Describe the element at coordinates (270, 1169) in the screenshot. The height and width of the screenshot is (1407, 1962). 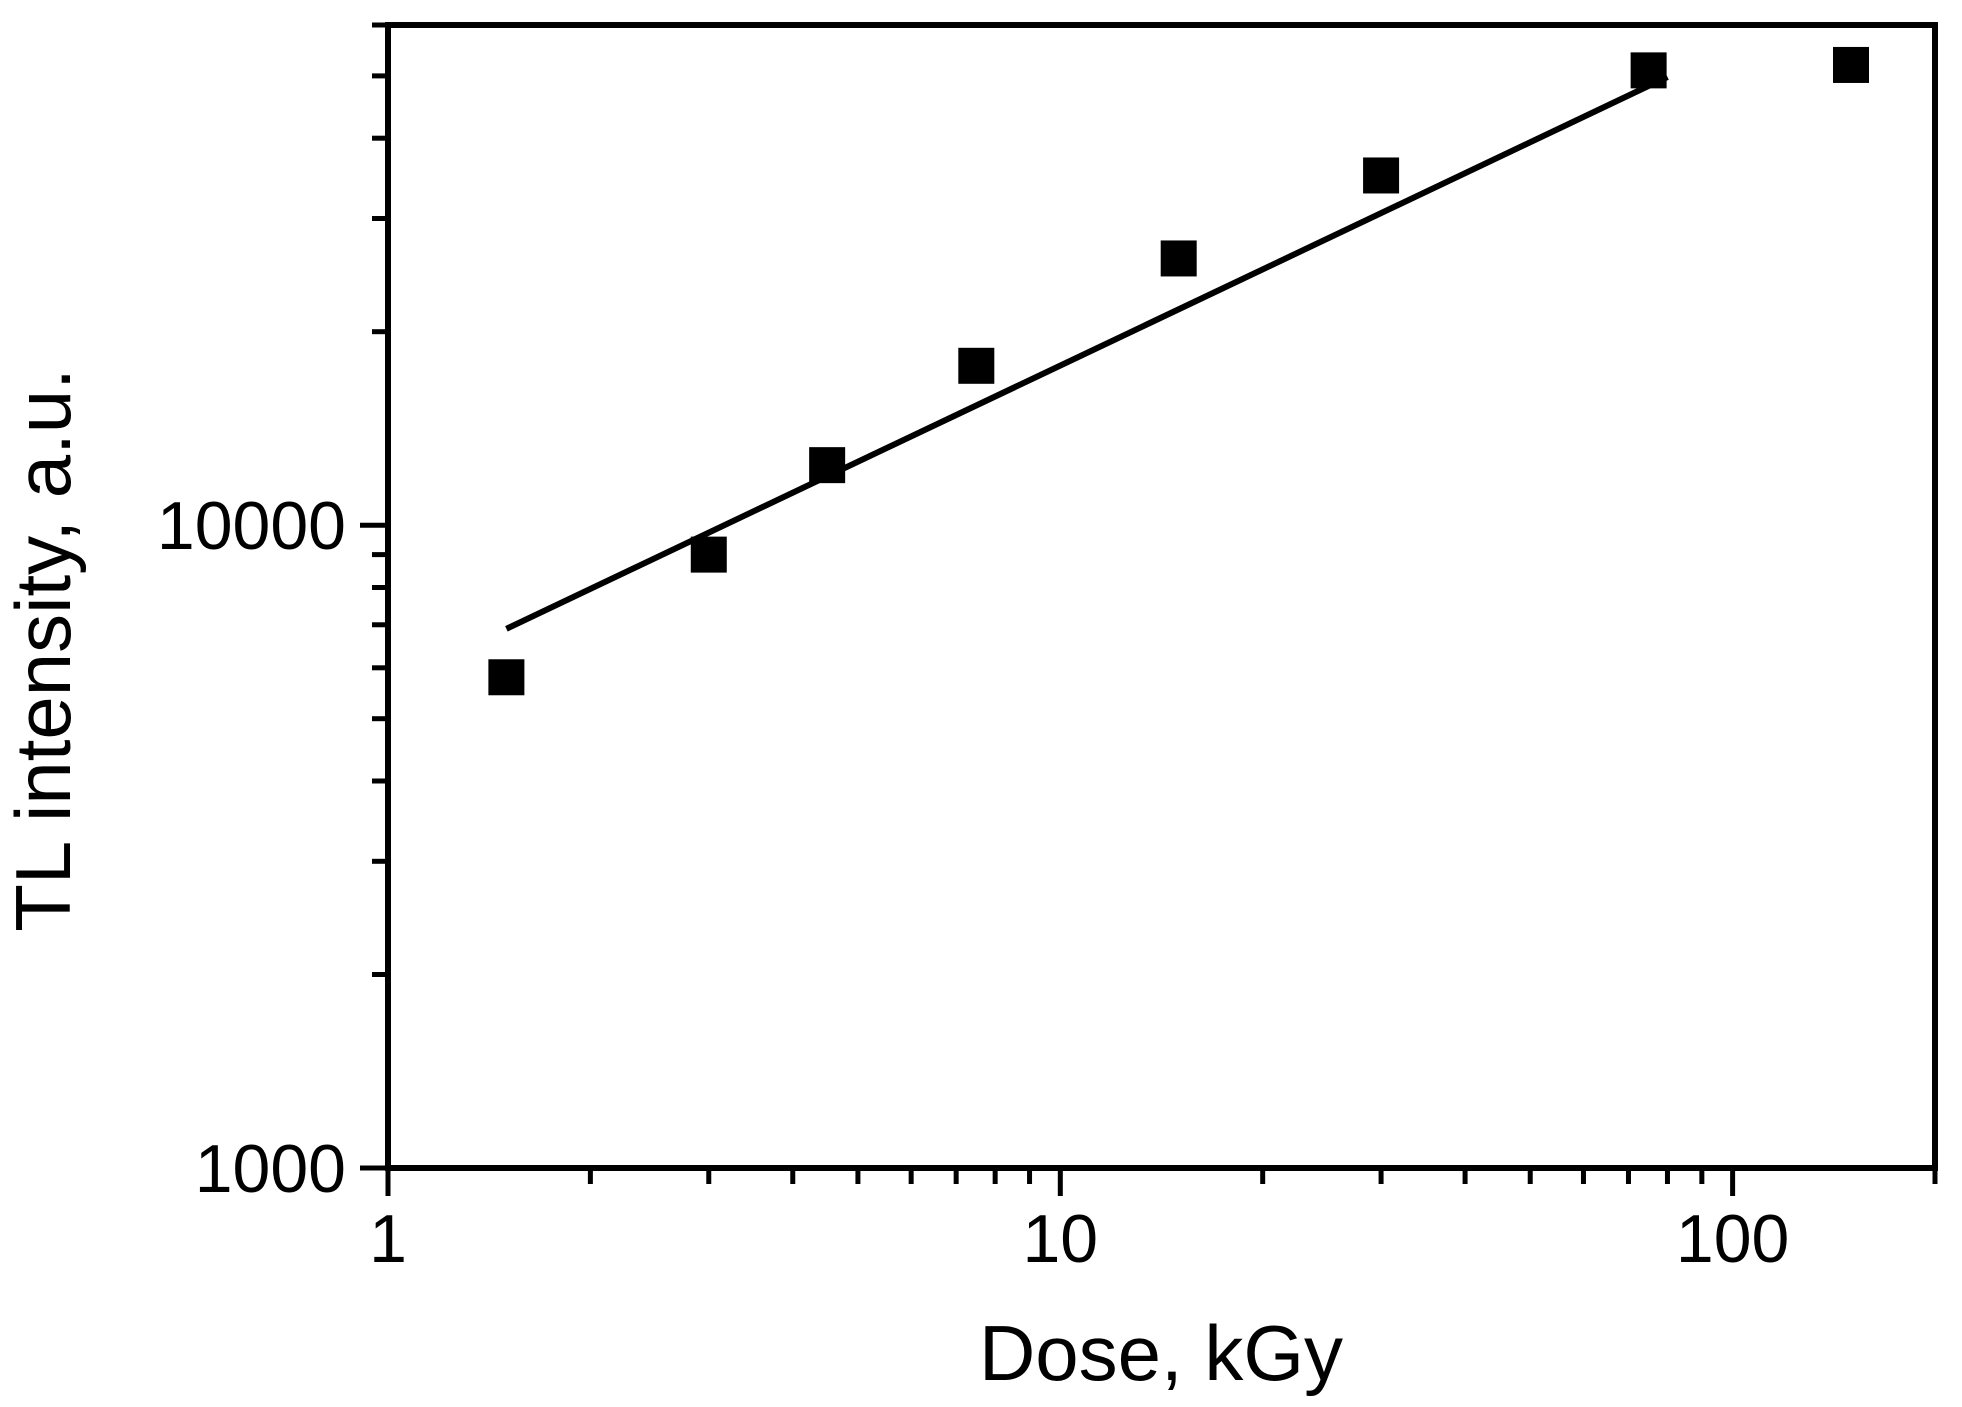
I see `y-tick-label: 1000` at that location.